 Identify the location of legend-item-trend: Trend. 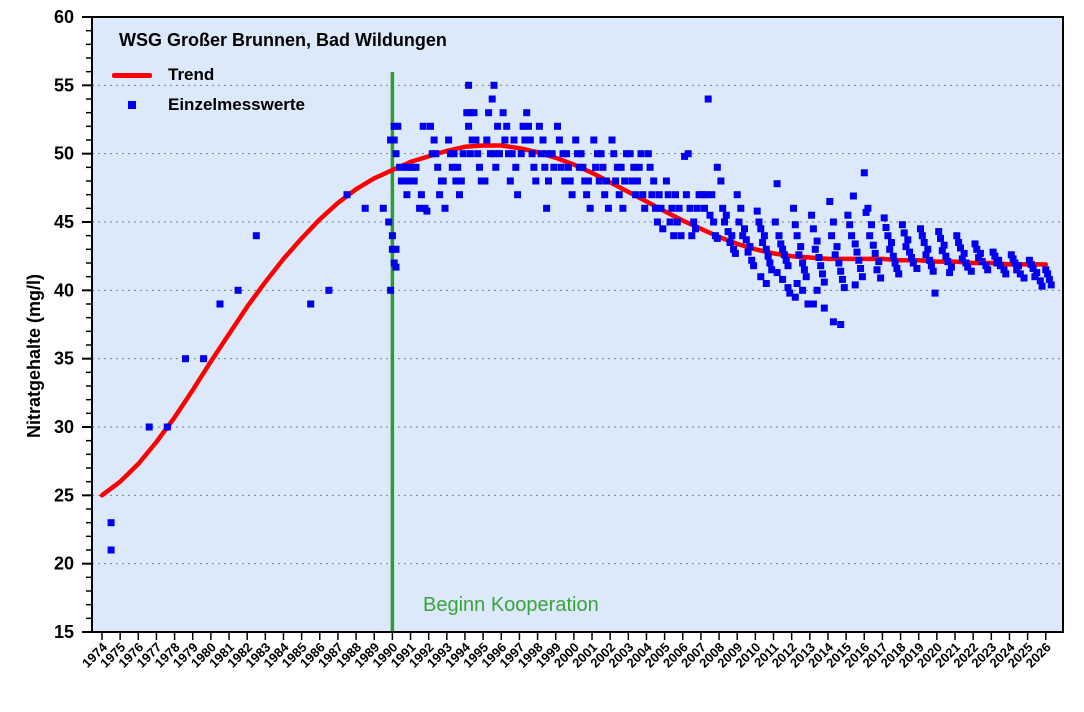
(208, 75).